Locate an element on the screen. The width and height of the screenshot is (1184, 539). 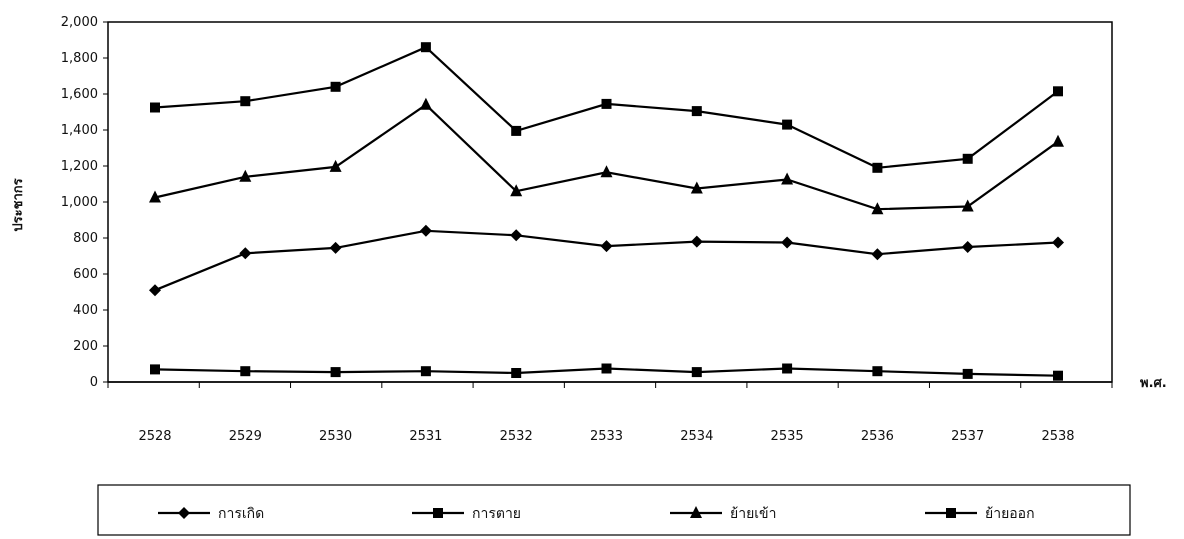
x-tick-label: 2535 is located at coordinates (787, 436).